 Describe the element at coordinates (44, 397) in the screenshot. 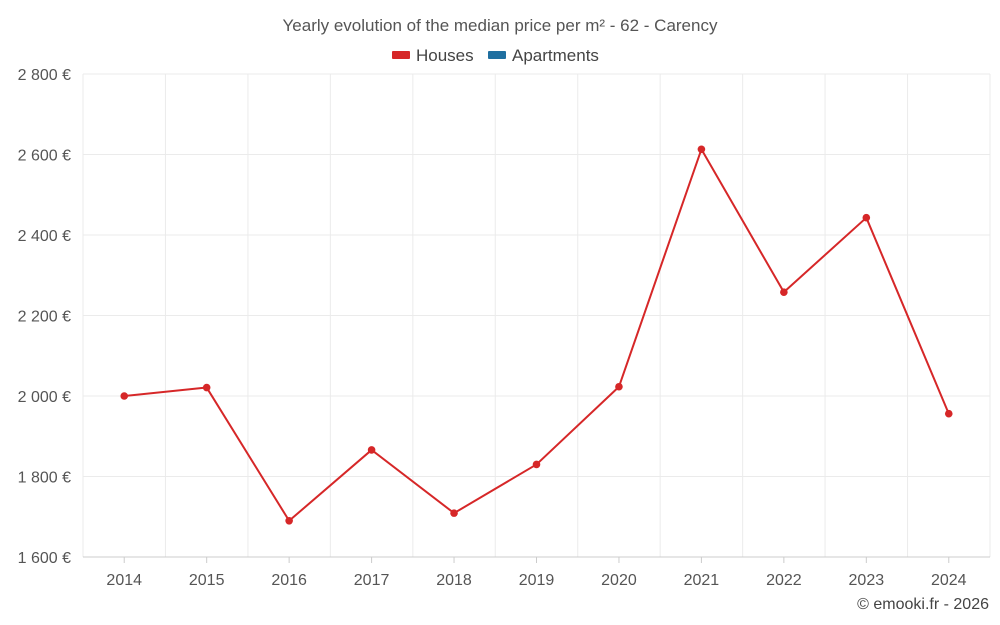

I see `y-tick-label: 2 000 €` at that location.